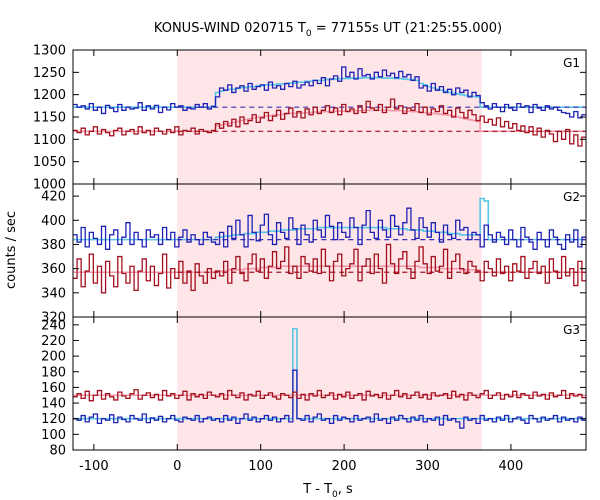 This screenshot has height=500, width=600. What do you see at coordinates (53, 245) in the screenshot?
I see `y-tick-label: 380` at bounding box center [53, 245].